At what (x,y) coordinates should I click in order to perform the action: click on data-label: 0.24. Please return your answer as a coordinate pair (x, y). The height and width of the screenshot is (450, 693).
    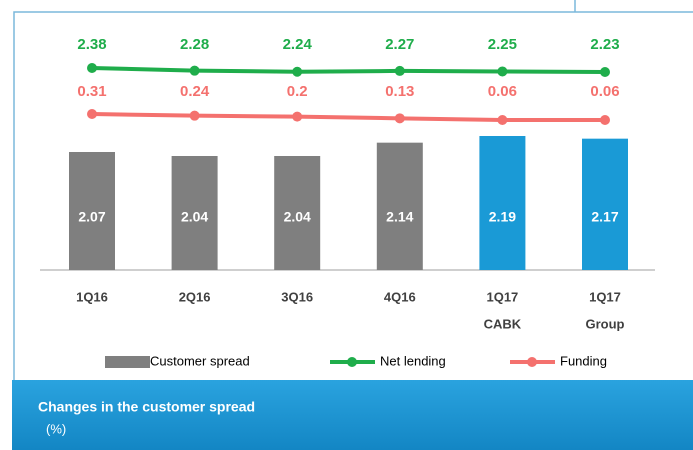
    Looking at the image, I should click on (195, 91).